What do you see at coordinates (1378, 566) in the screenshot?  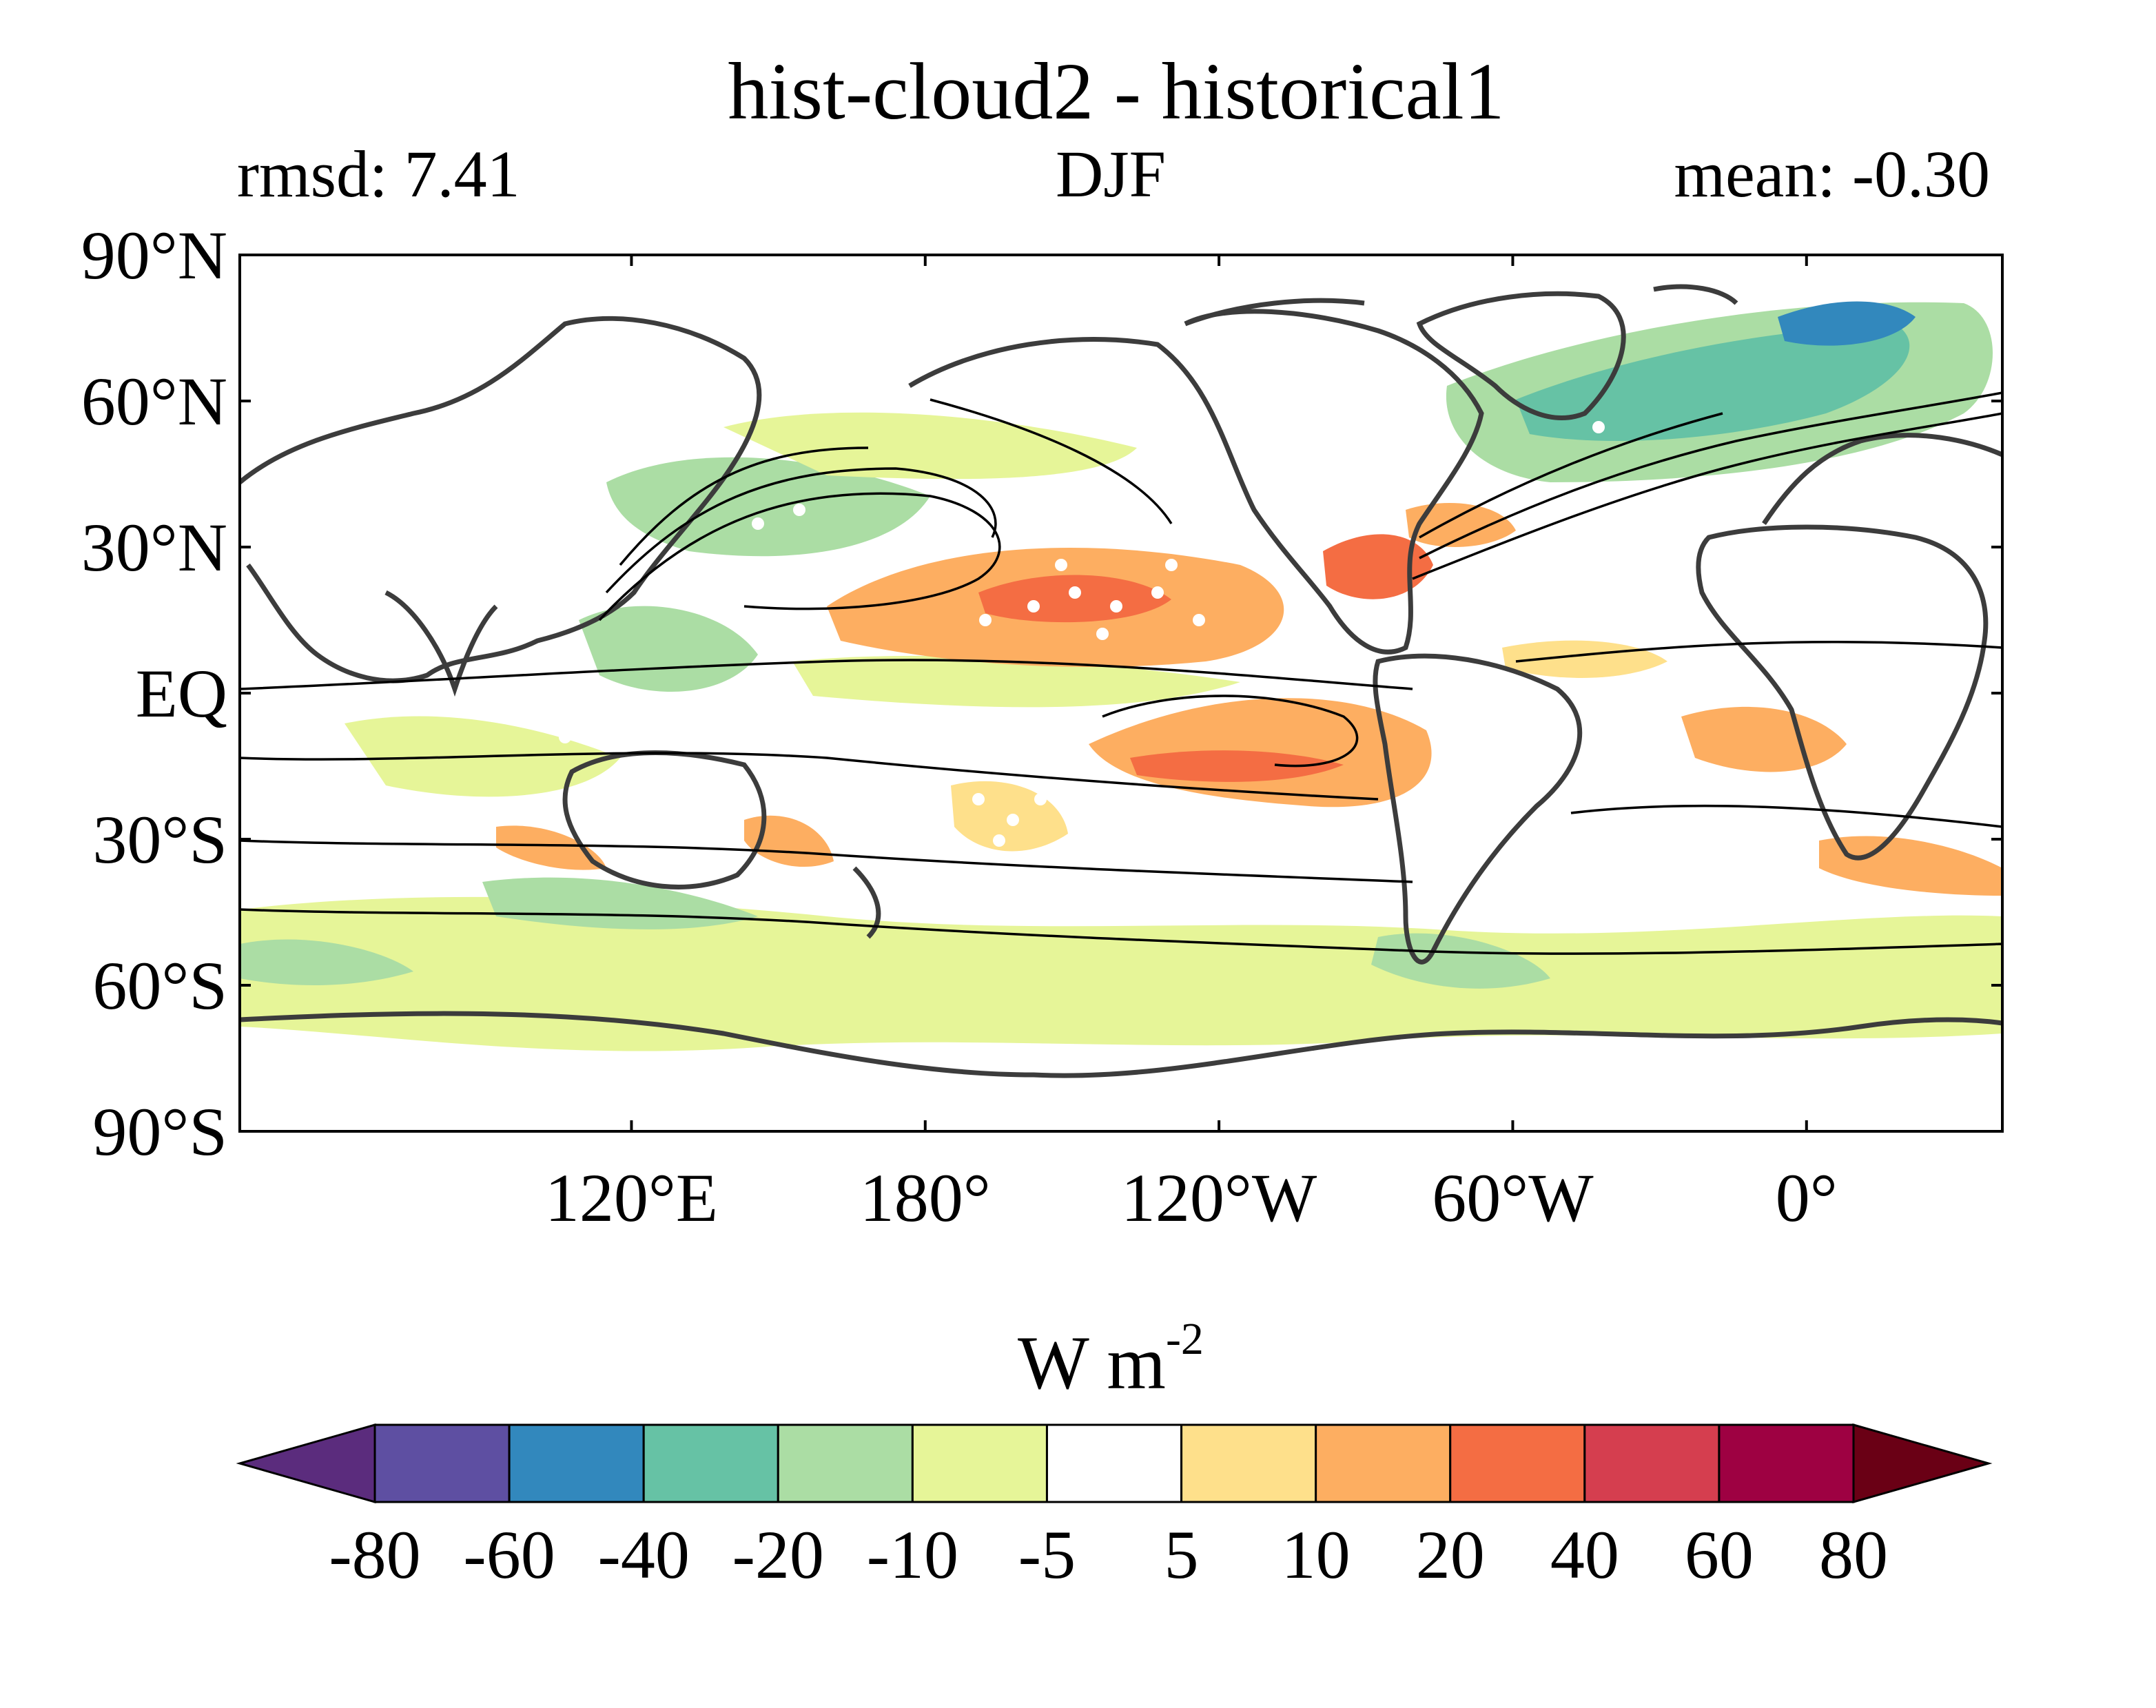 I see `gulf-stream-red` at bounding box center [1378, 566].